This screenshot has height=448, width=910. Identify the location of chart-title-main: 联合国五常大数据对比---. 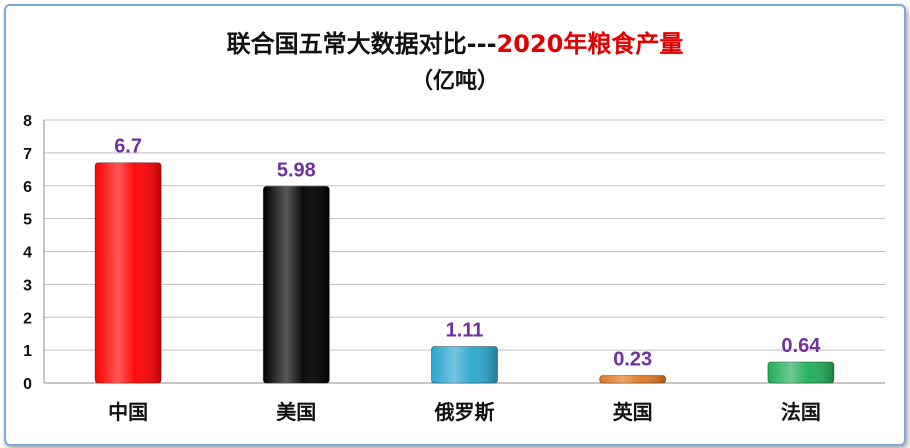
(362, 44).